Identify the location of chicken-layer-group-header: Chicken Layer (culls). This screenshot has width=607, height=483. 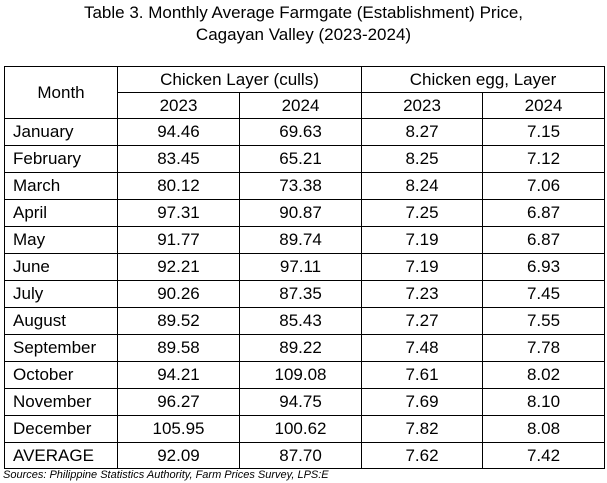
(239, 79).